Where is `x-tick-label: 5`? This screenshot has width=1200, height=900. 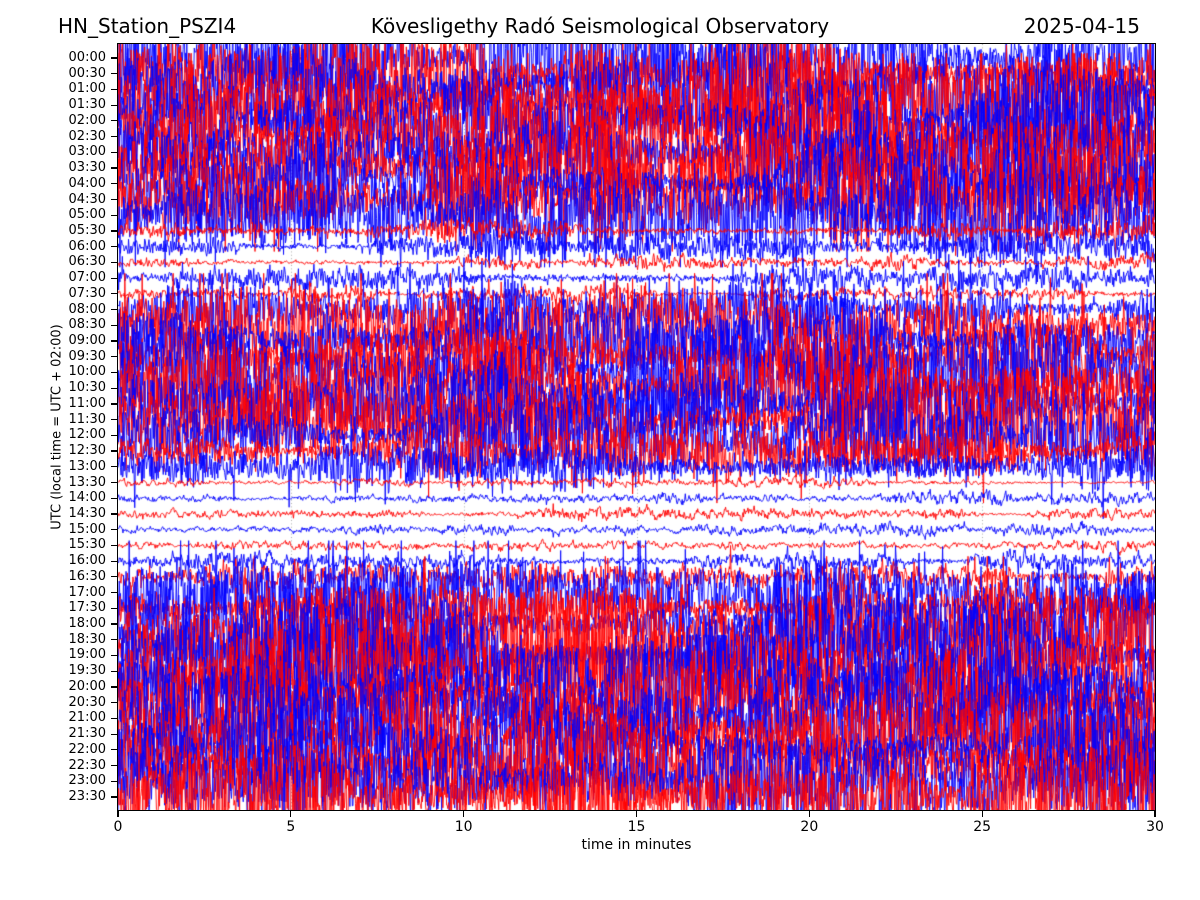
x-tick-label: 5 is located at coordinates (291, 827).